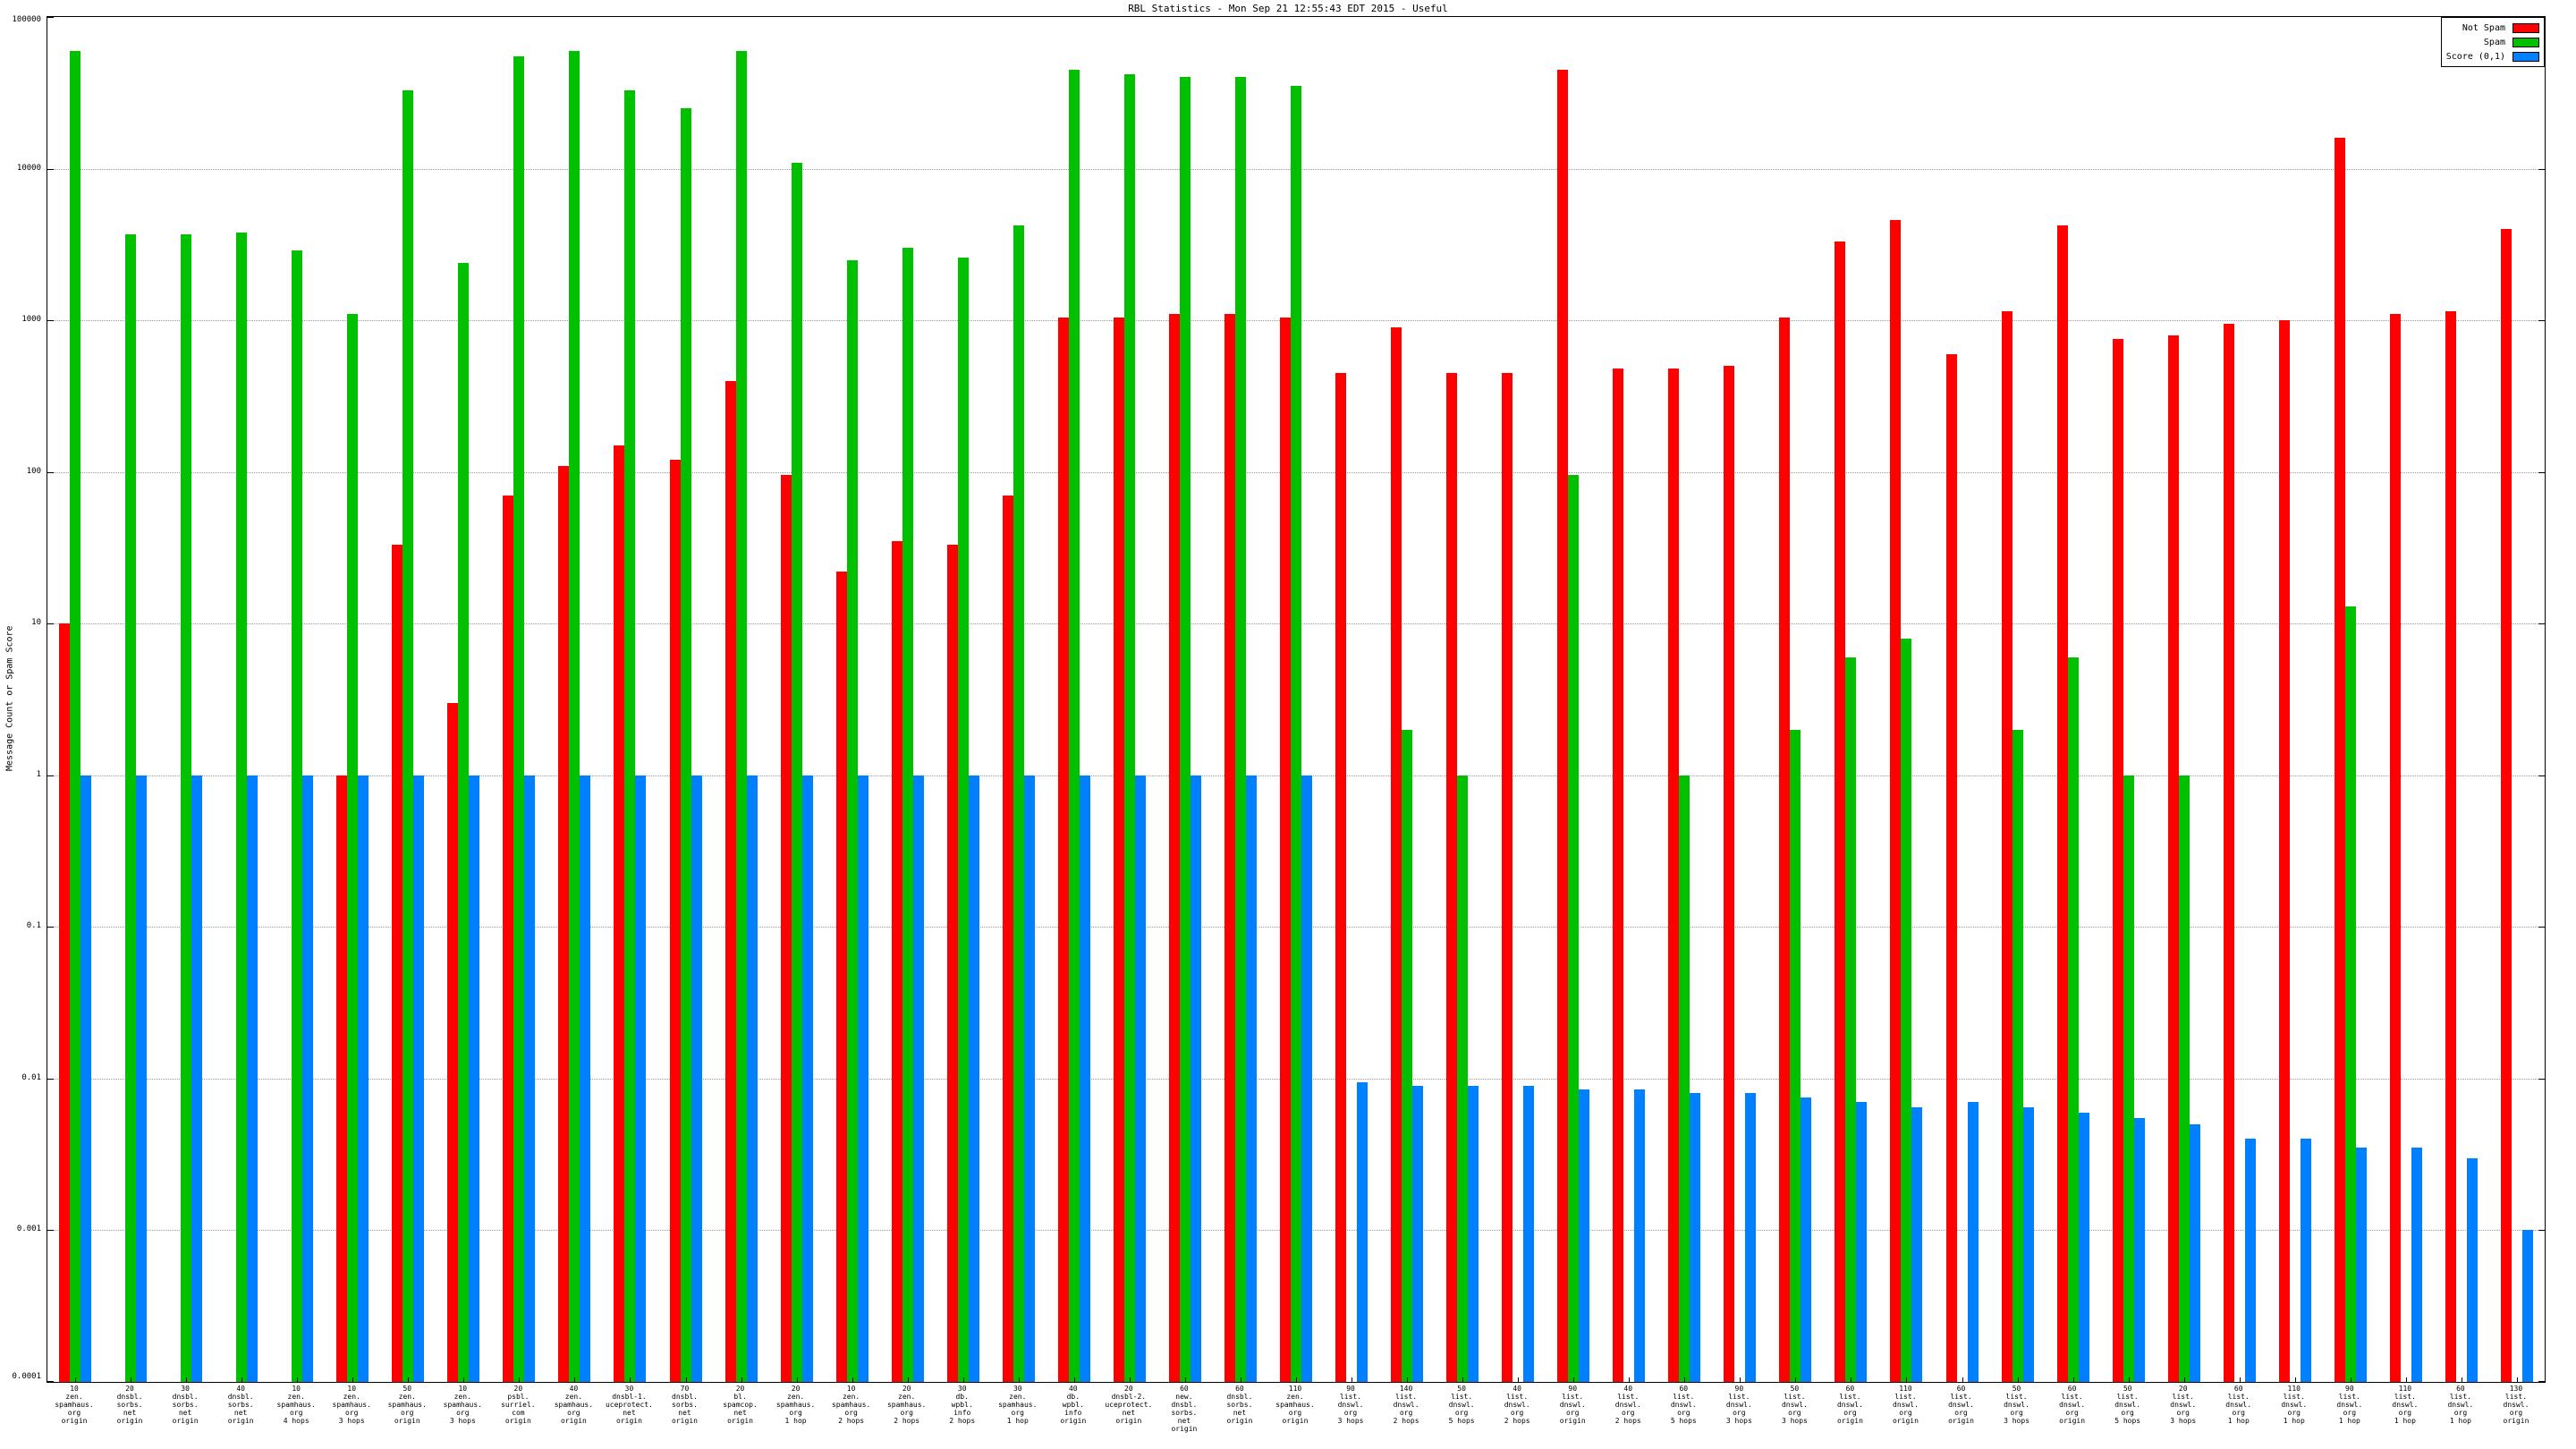 This screenshot has height=1449, width=2576. What do you see at coordinates (2492, 56) in the screenshot?
I see `legend-entry-score: Score (0,1)` at bounding box center [2492, 56].